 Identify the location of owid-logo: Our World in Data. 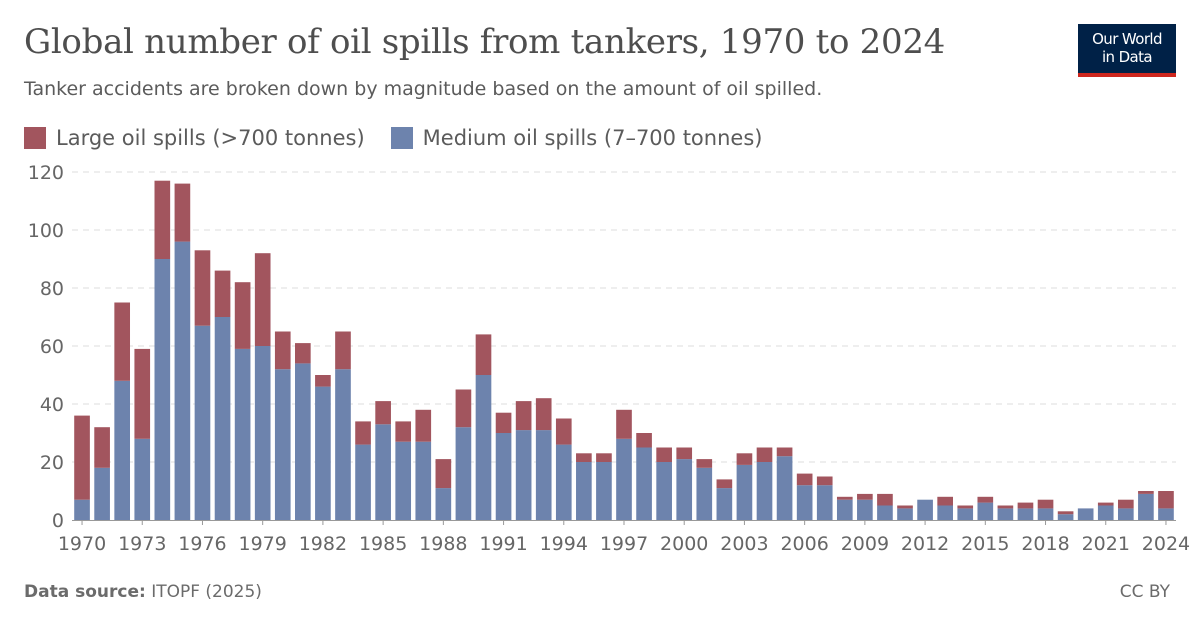
(1127, 50).